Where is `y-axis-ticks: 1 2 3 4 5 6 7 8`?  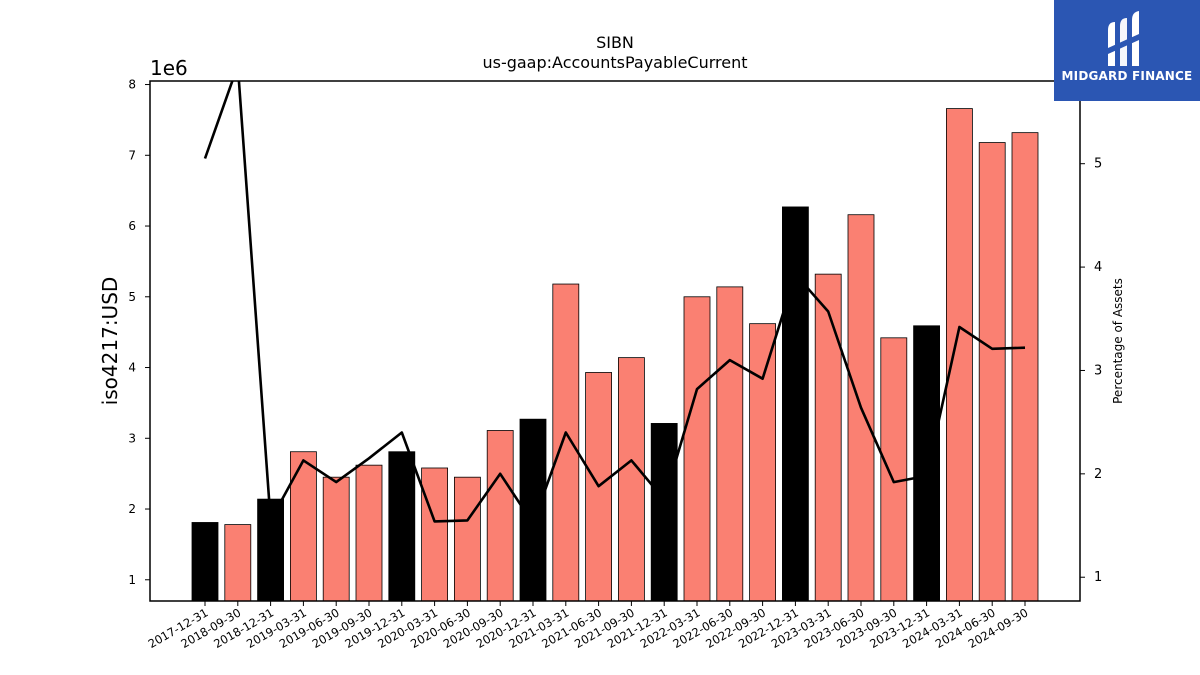
y-axis-ticks: 1 2 3 4 5 6 7 8 is located at coordinates (139, 332).